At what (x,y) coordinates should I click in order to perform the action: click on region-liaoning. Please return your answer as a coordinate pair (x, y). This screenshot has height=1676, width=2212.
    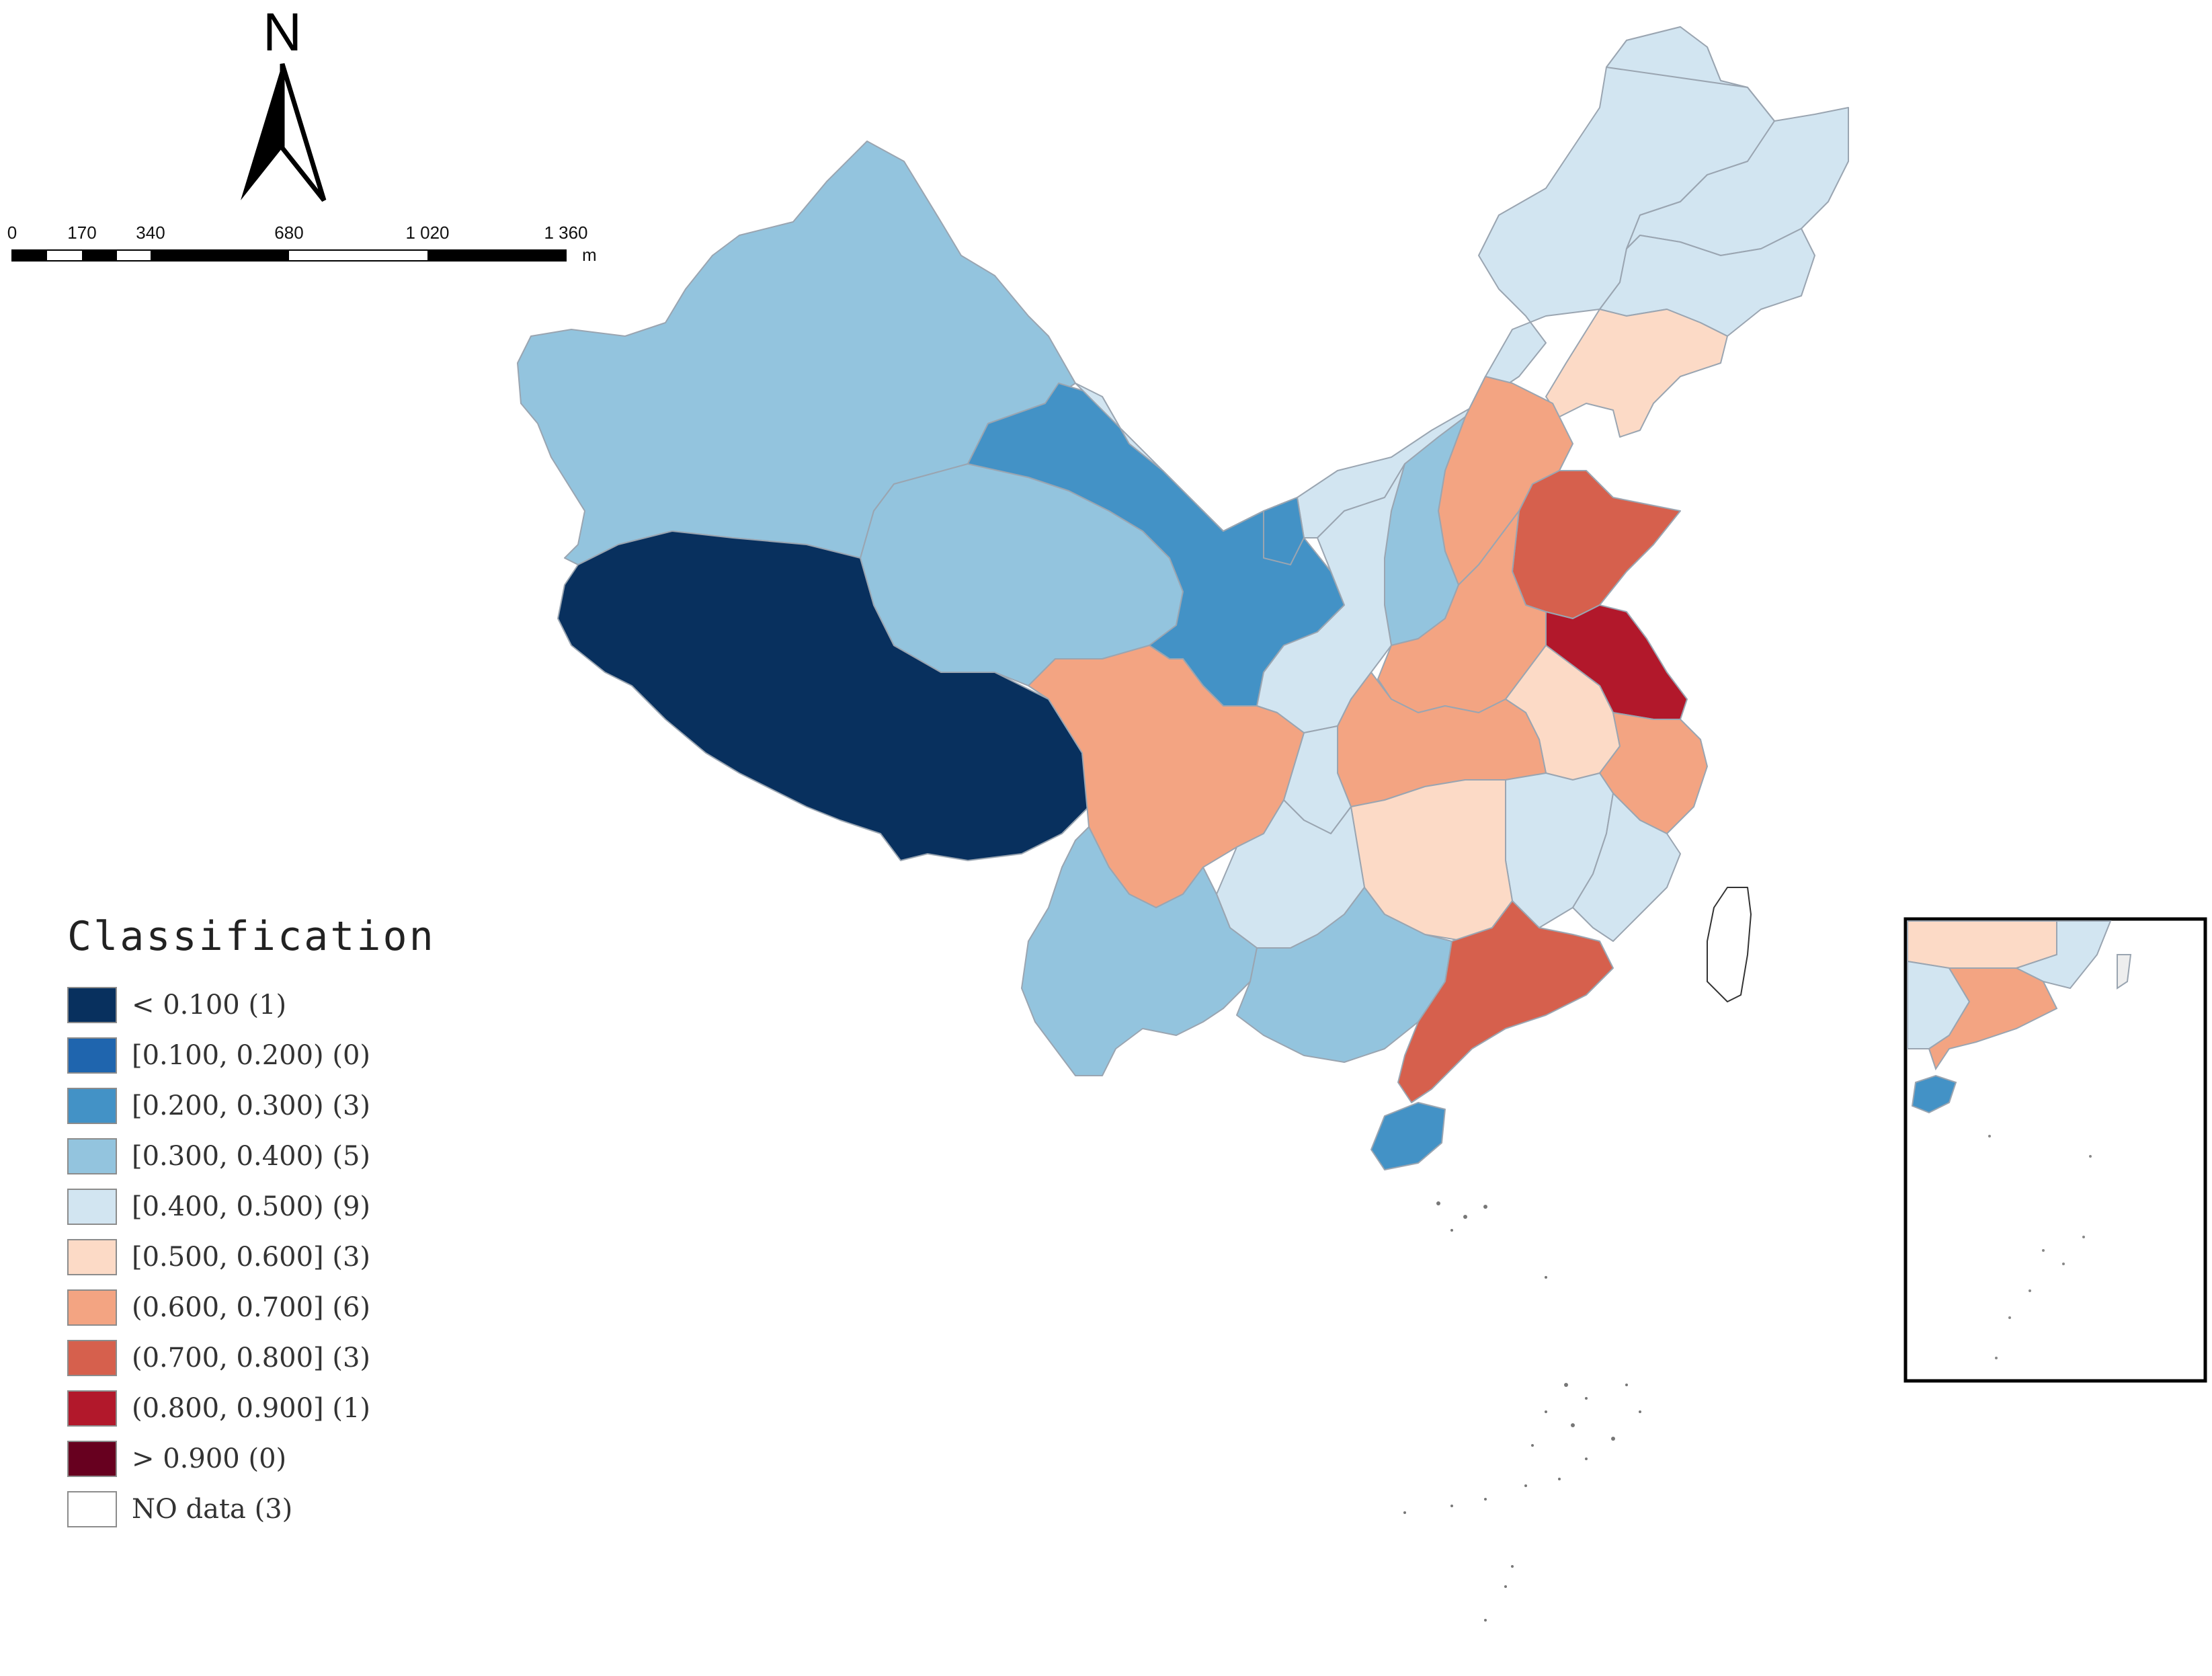
    Looking at the image, I should click on (1636, 374).